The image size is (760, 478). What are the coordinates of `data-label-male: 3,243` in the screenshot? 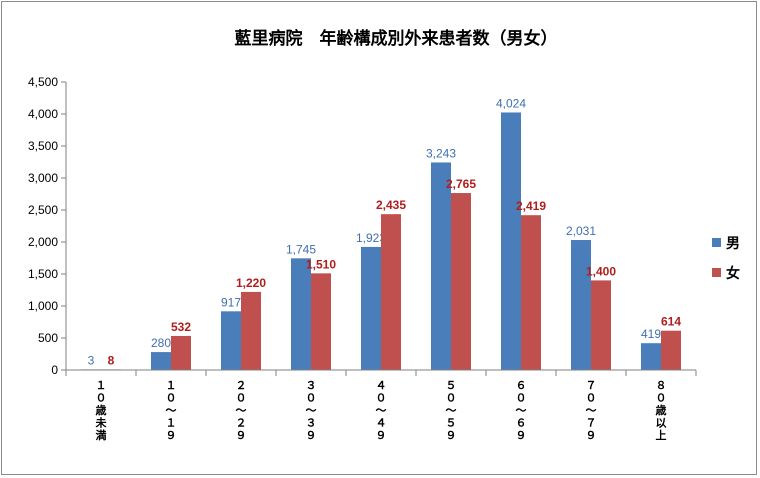 It's located at (441, 153).